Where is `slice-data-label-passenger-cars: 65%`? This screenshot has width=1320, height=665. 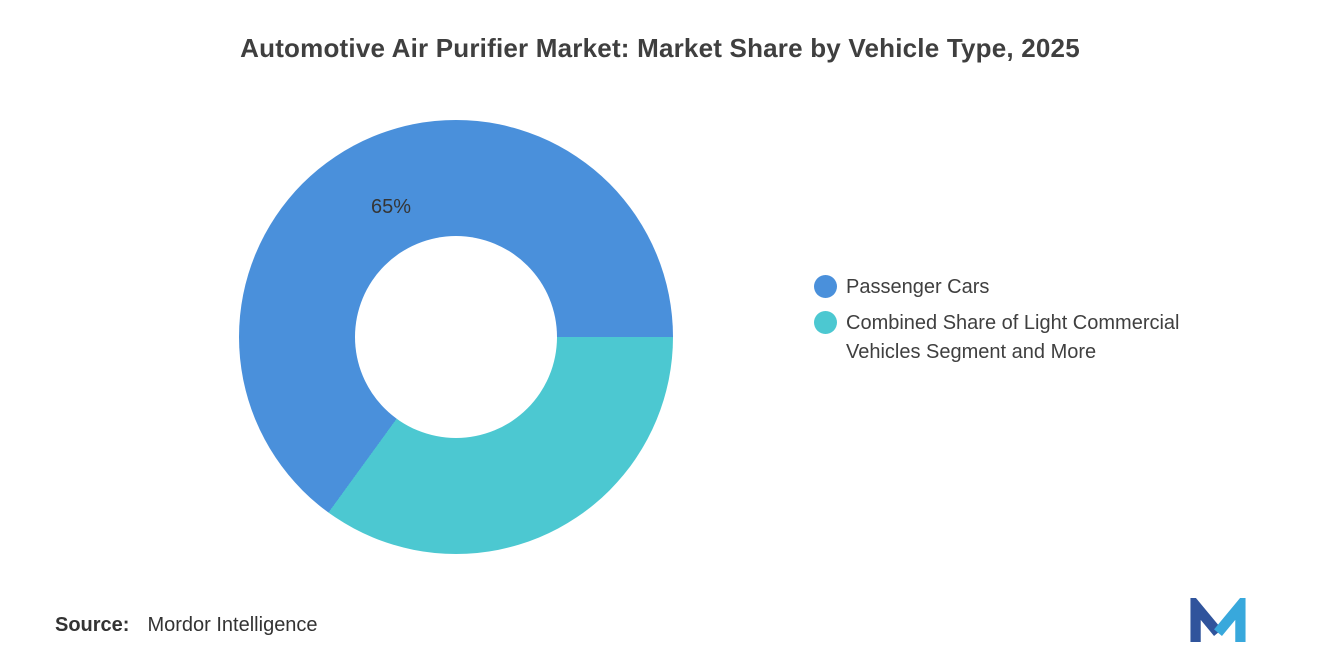 slice-data-label-passenger-cars: 65% is located at coordinates (391, 207).